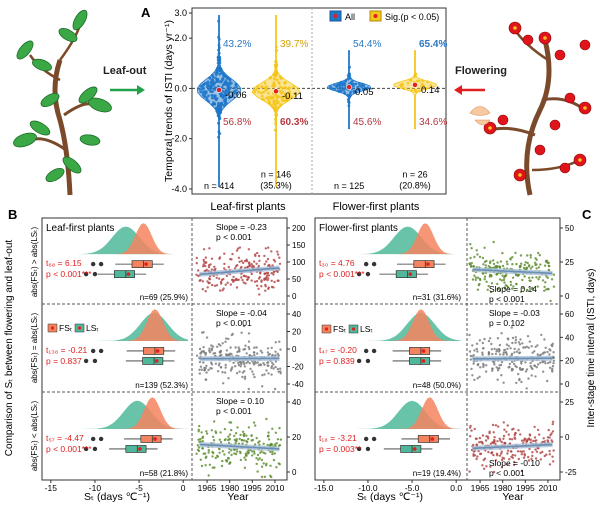 The height and width of the screenshot is (507, 600). What do you see at coordinates (294, 349) in the screenshot?
I see `row-ytick-label: 0` at bounding box center [294, 349].